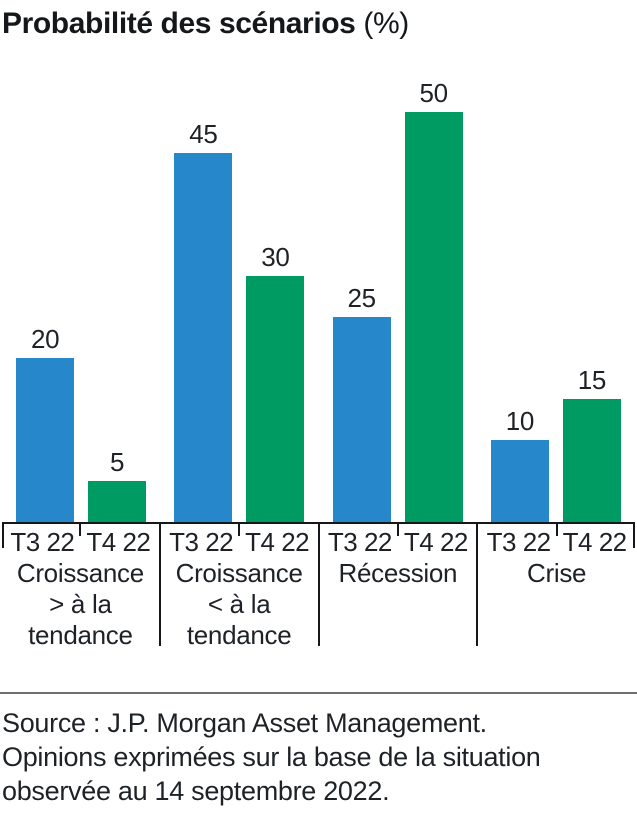 Image resolution: width=637 pixels, height=832 pixels. I want to click on category-label-line: < à la, so click(239, 604).